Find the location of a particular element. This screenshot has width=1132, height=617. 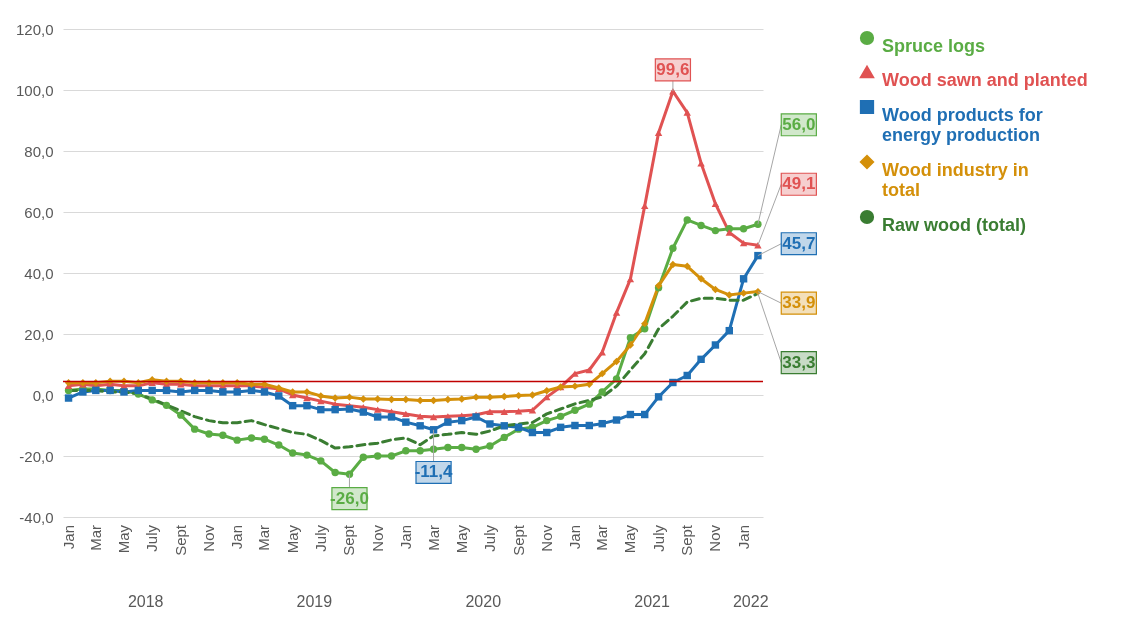

legend-label: Wood sawn and planted is located at coordinates (985, 80).